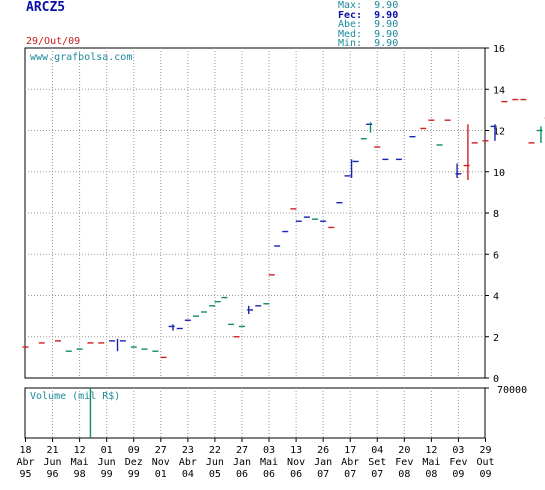 This screenshot has height=490, width=545. Describe the element at coordinates (81, 57) in the screenshot. I see `watermark: www.grafbolsa.com` at that location.